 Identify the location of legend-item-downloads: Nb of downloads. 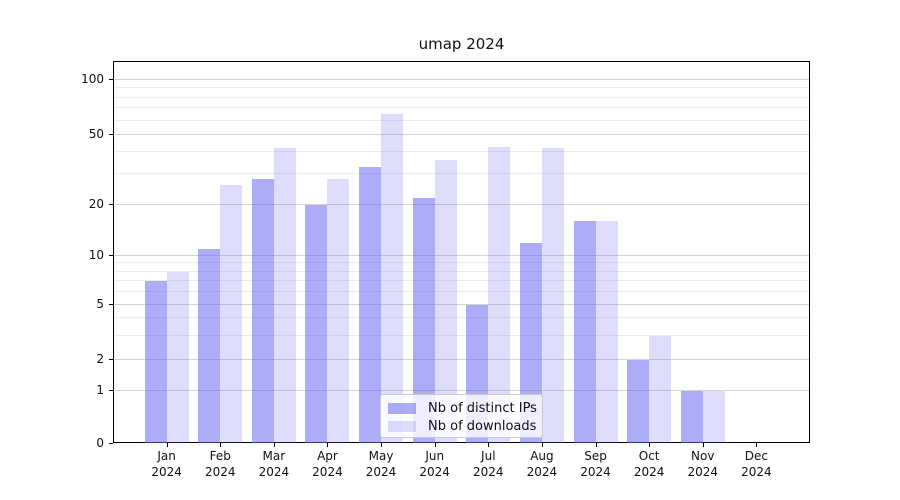
(462, 426).